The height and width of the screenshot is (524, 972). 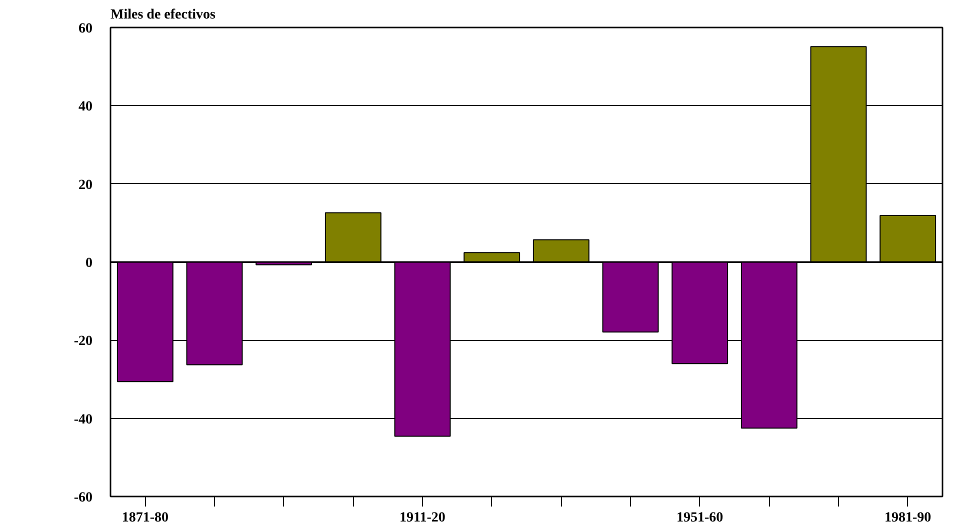 What do you see at coordinates (163, 15) in the screenshot?
I see `y-axis-title: Miles de efectivos` at bounding box center [163, 15].